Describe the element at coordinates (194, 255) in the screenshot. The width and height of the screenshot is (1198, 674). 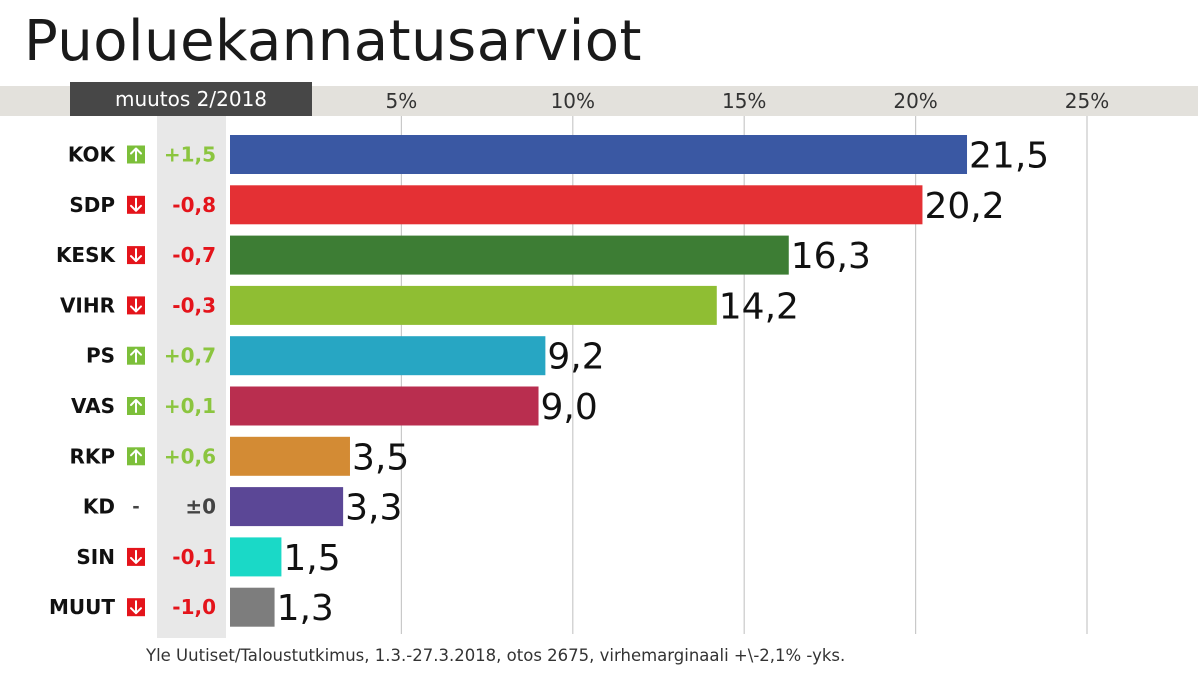
I see `change-value: -0,7` at that location.